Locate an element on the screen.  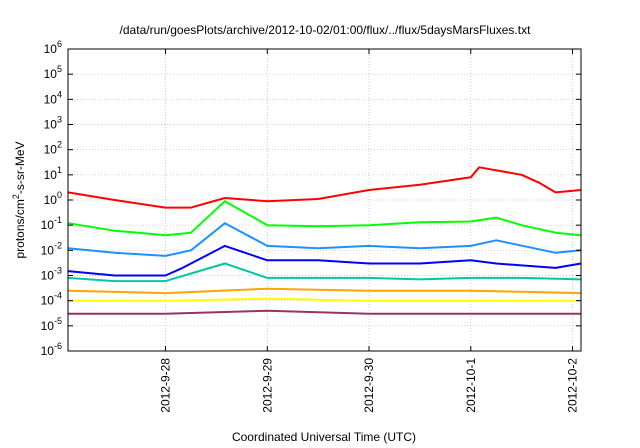
y-tick-label: 10⁻⁴ is located at coordinates (51, 299).